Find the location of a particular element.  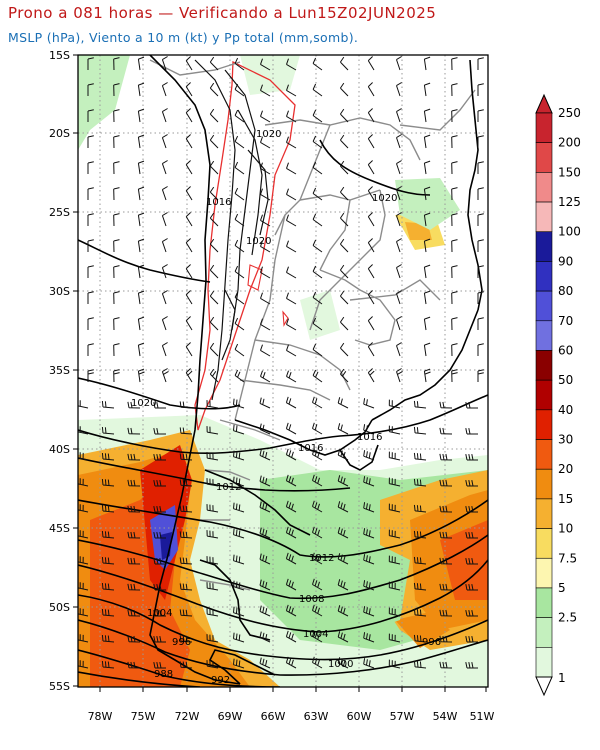

lat-label: 30S is located at coordinates (59, 291).